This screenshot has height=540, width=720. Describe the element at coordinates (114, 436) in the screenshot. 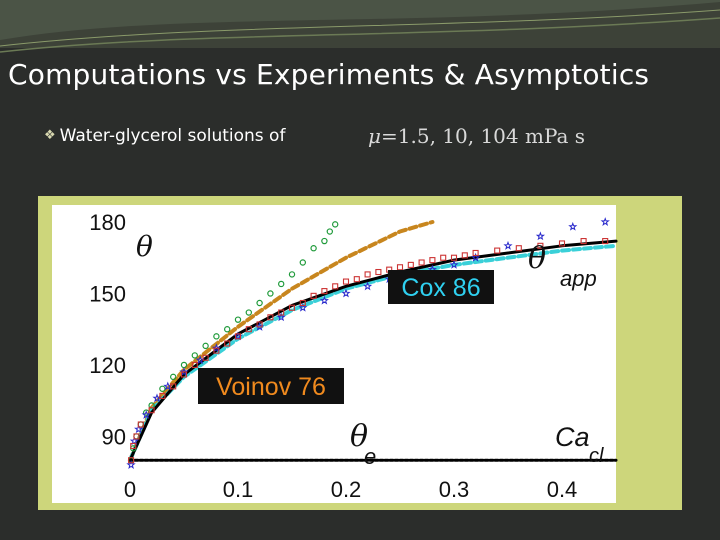

I see `y-tick-label: 90` at that location.